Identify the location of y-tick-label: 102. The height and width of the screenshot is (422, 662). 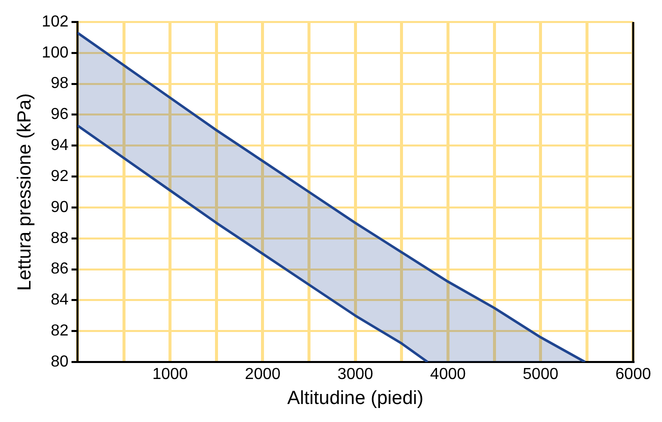
(55, 21).